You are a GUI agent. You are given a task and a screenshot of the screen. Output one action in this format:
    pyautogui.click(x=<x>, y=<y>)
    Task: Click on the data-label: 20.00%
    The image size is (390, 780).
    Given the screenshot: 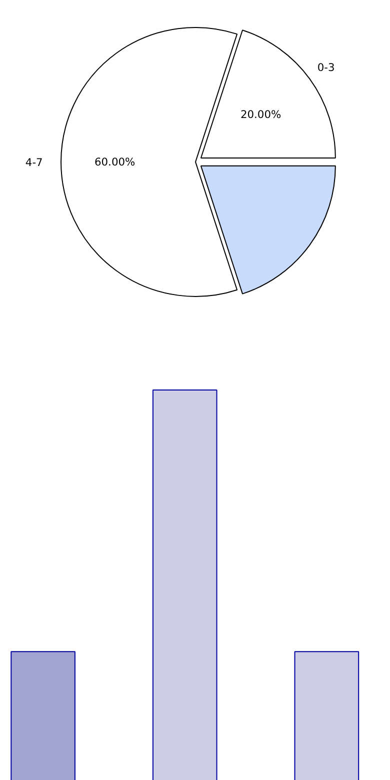 What is the action you would take?
    pyautogui.click(x=261, y=115)
    